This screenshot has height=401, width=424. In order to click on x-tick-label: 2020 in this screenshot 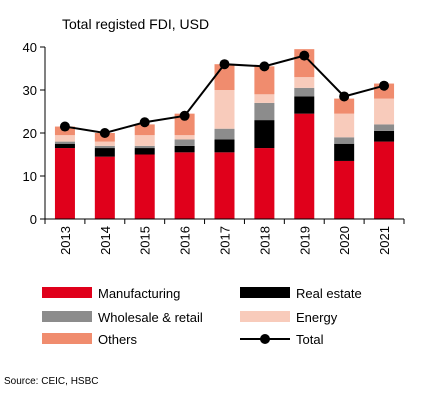, I will do `click(344, 240)`.